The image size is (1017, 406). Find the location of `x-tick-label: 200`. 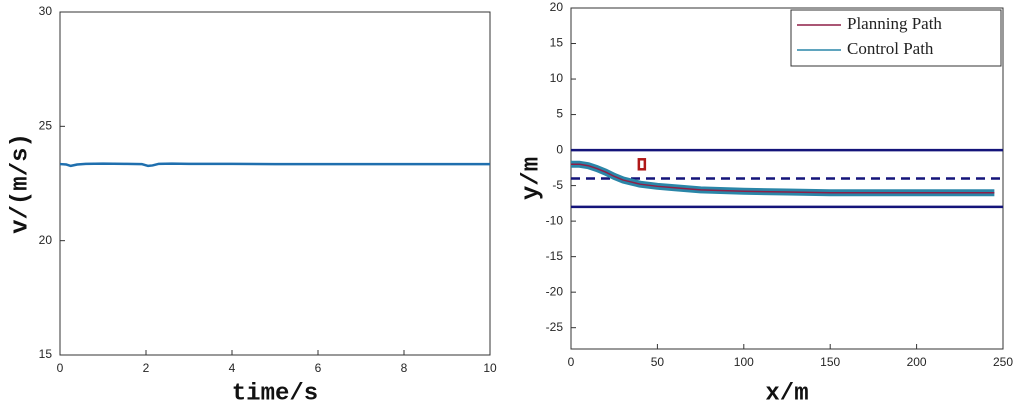

x-tick-label: 200 is located at coordinates (917, 362).